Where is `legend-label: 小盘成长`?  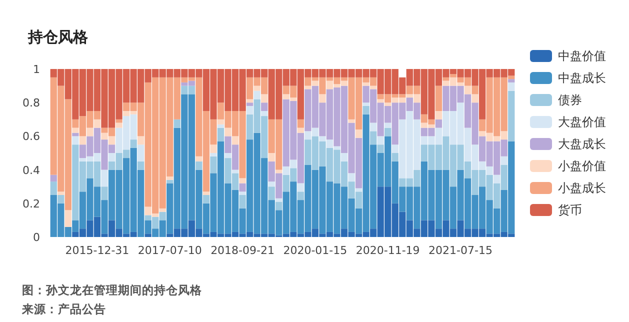 legend-label: 小盘成长 is located at coordinates (582, 188).